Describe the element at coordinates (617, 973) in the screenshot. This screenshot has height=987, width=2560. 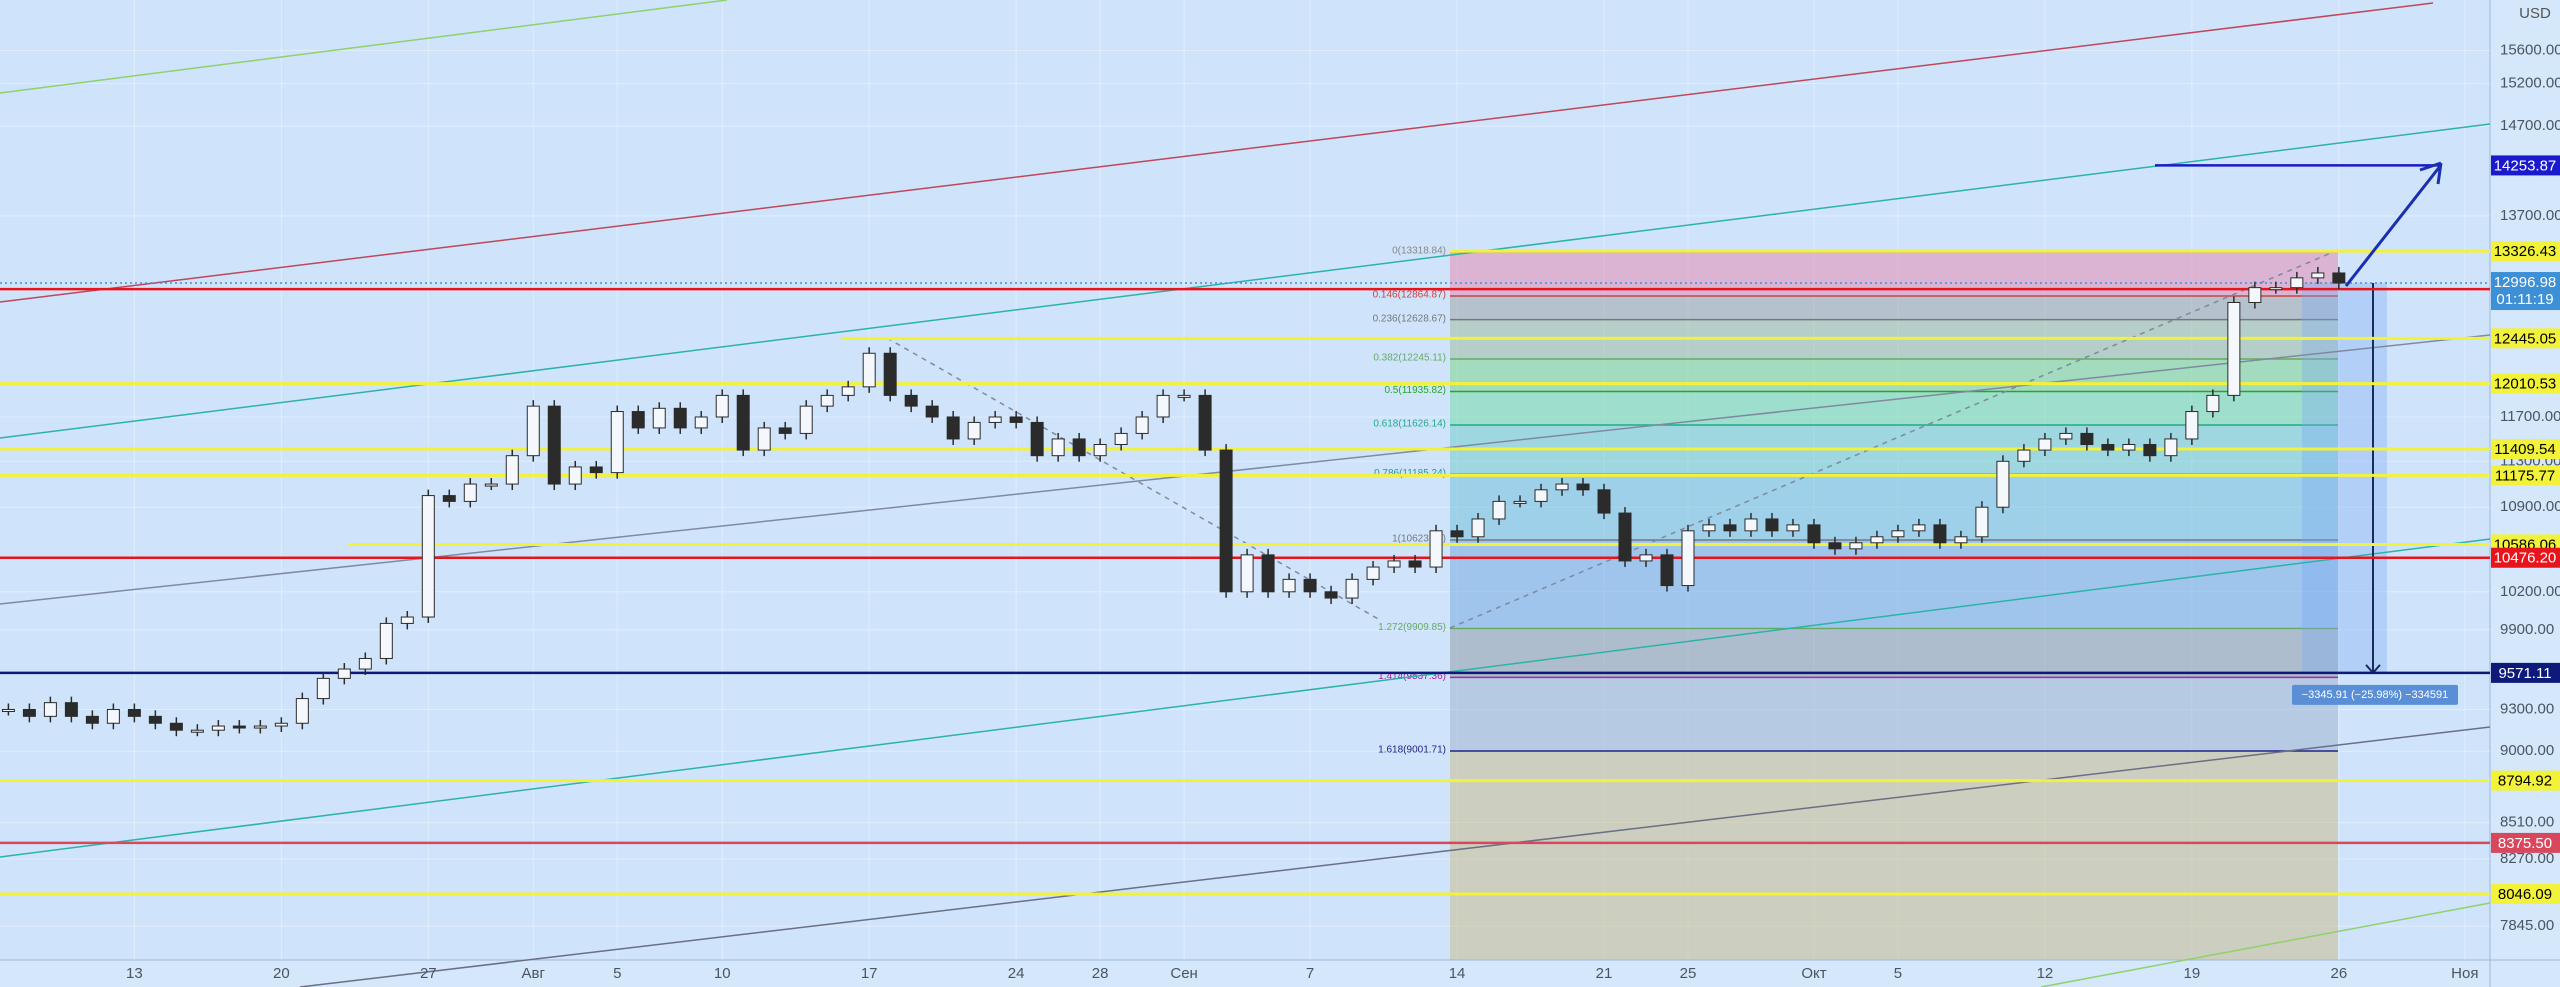
I see `x-tick-label: 5` at that location.